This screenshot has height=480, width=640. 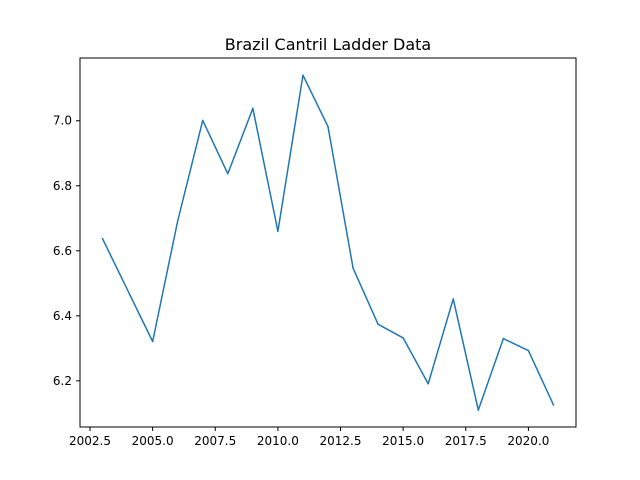 What do you see at coordinates (403, 441) in the screenshot?
I see `x-tick-label: 2015.0` at bounding box center [403, 441].